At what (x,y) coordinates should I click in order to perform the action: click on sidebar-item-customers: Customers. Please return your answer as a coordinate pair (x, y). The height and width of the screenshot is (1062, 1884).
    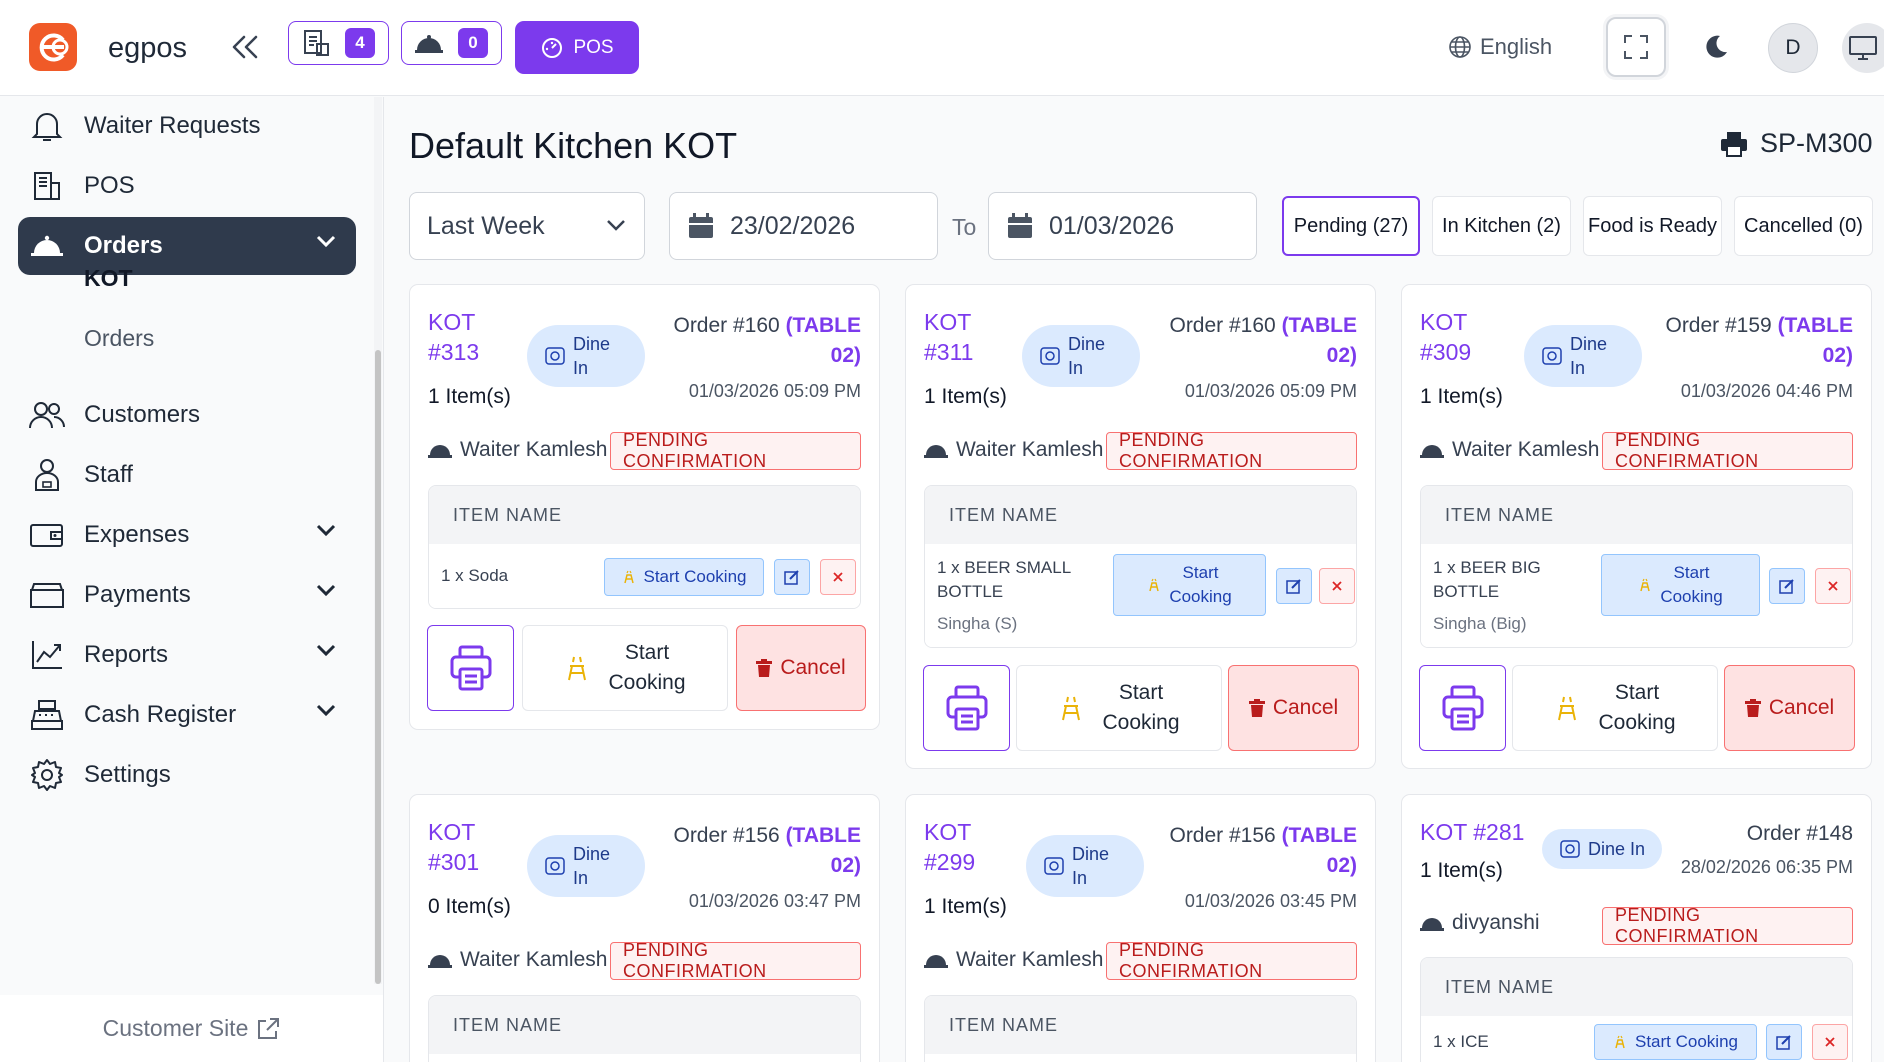
    Looking at the image, I should click on (187, 415).